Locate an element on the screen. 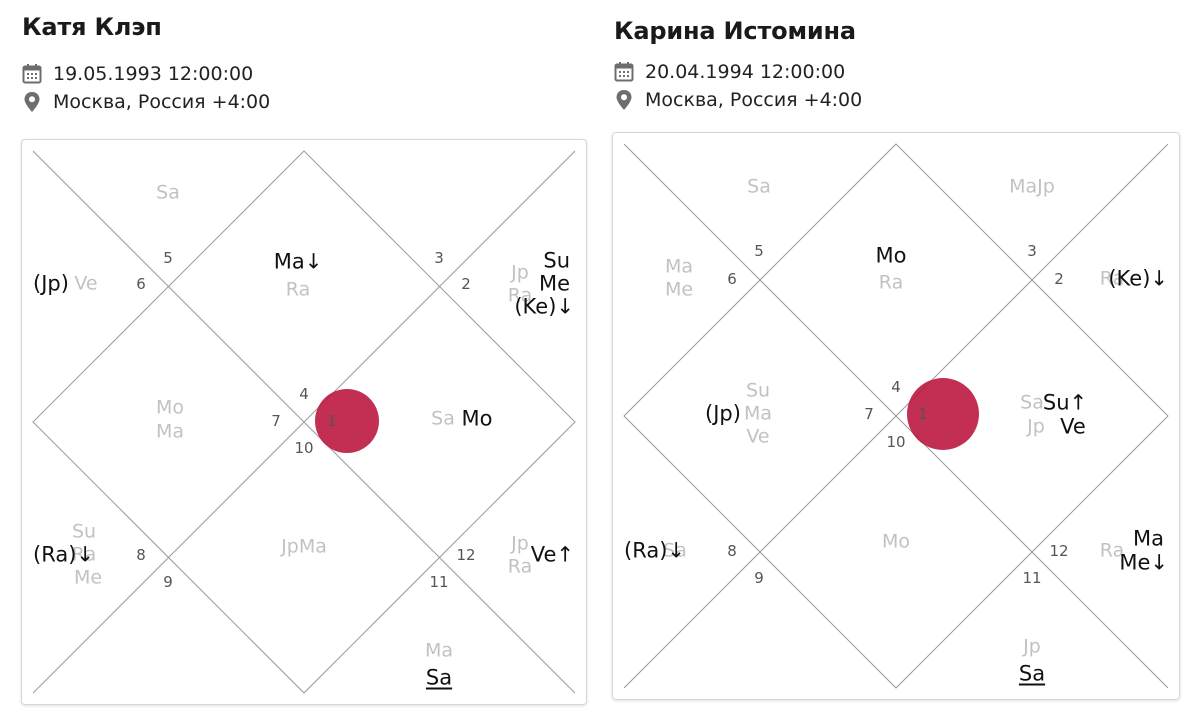 This screenshot has width=1200, height=720. birth-datetime-row: 20.04.1994 12:00:00 is located at coordinates (729, 72).